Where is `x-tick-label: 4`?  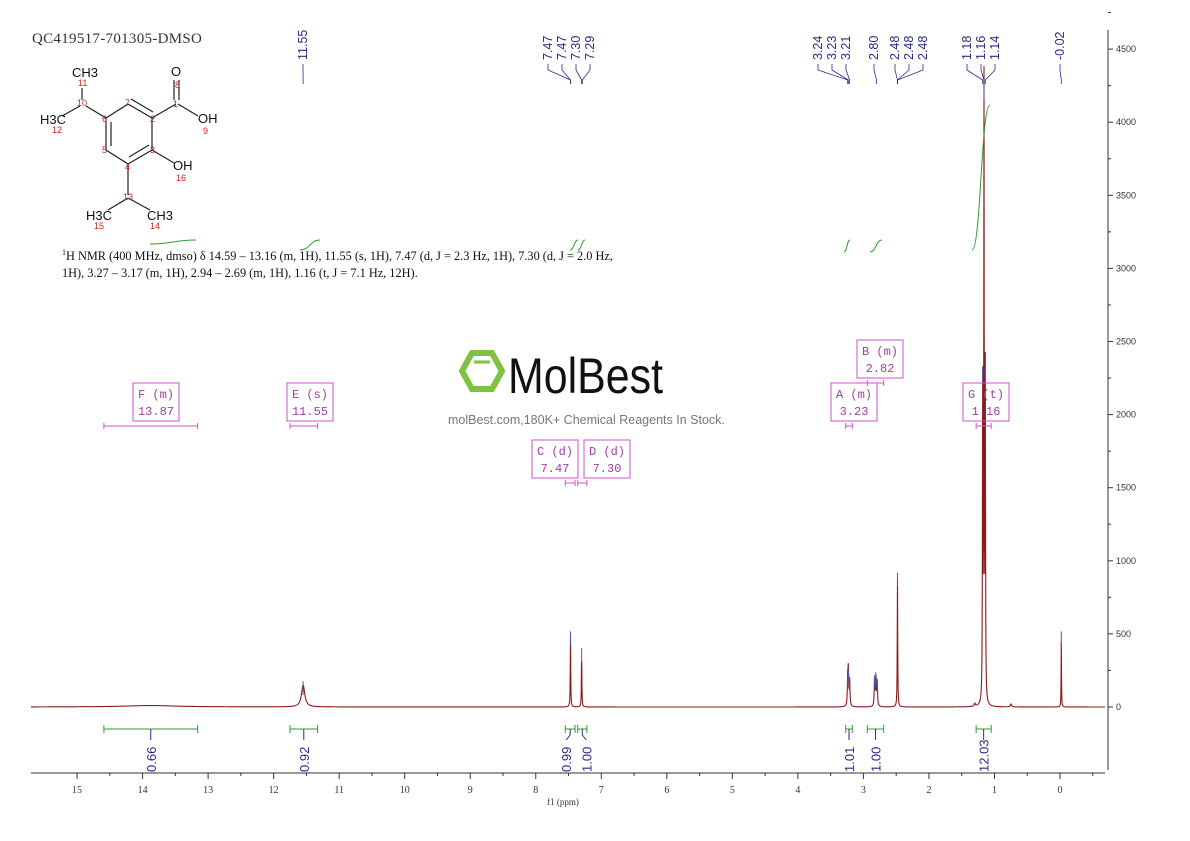
x-tick-label: 4 is located at coordinates (797, 790).